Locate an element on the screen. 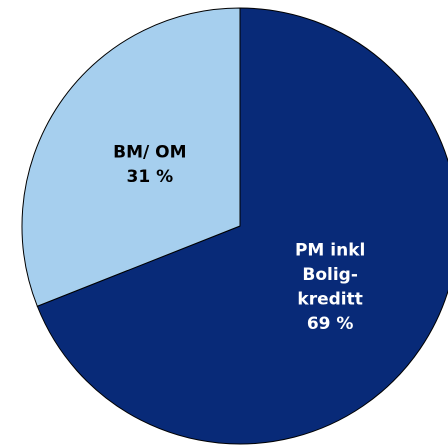  slice-label-line: kreditt is located at coordinates (329, 300).